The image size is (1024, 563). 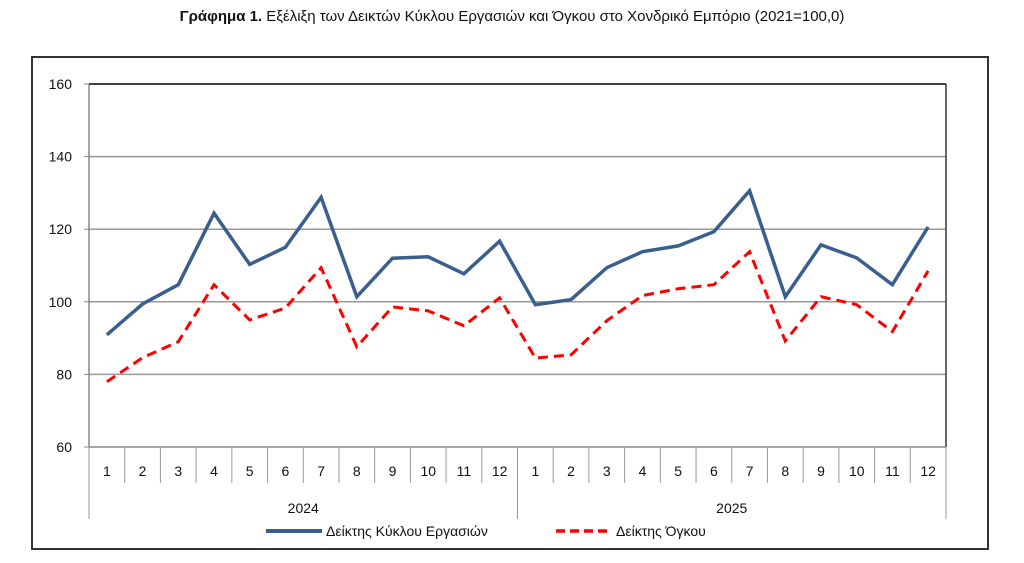 I want to click on y-tick-label: 160, so click(x=61, y=84).